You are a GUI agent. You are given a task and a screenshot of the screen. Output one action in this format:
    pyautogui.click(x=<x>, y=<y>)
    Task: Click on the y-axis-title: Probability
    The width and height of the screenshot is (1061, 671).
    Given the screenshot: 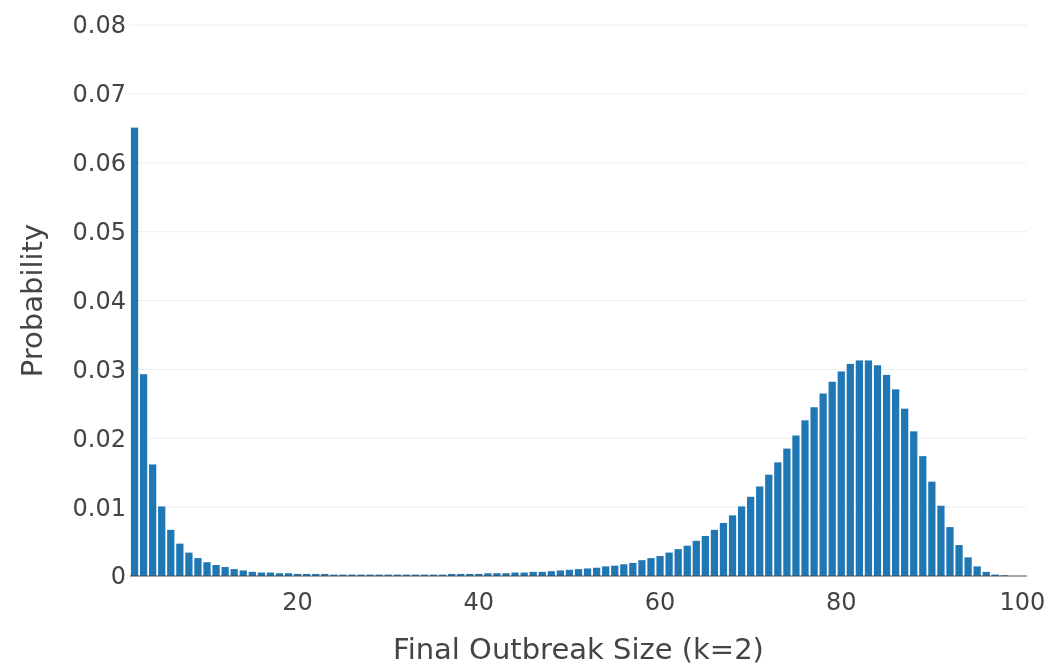 What is the action you would take?
    pyautogui.click(x=32, y=300)
    